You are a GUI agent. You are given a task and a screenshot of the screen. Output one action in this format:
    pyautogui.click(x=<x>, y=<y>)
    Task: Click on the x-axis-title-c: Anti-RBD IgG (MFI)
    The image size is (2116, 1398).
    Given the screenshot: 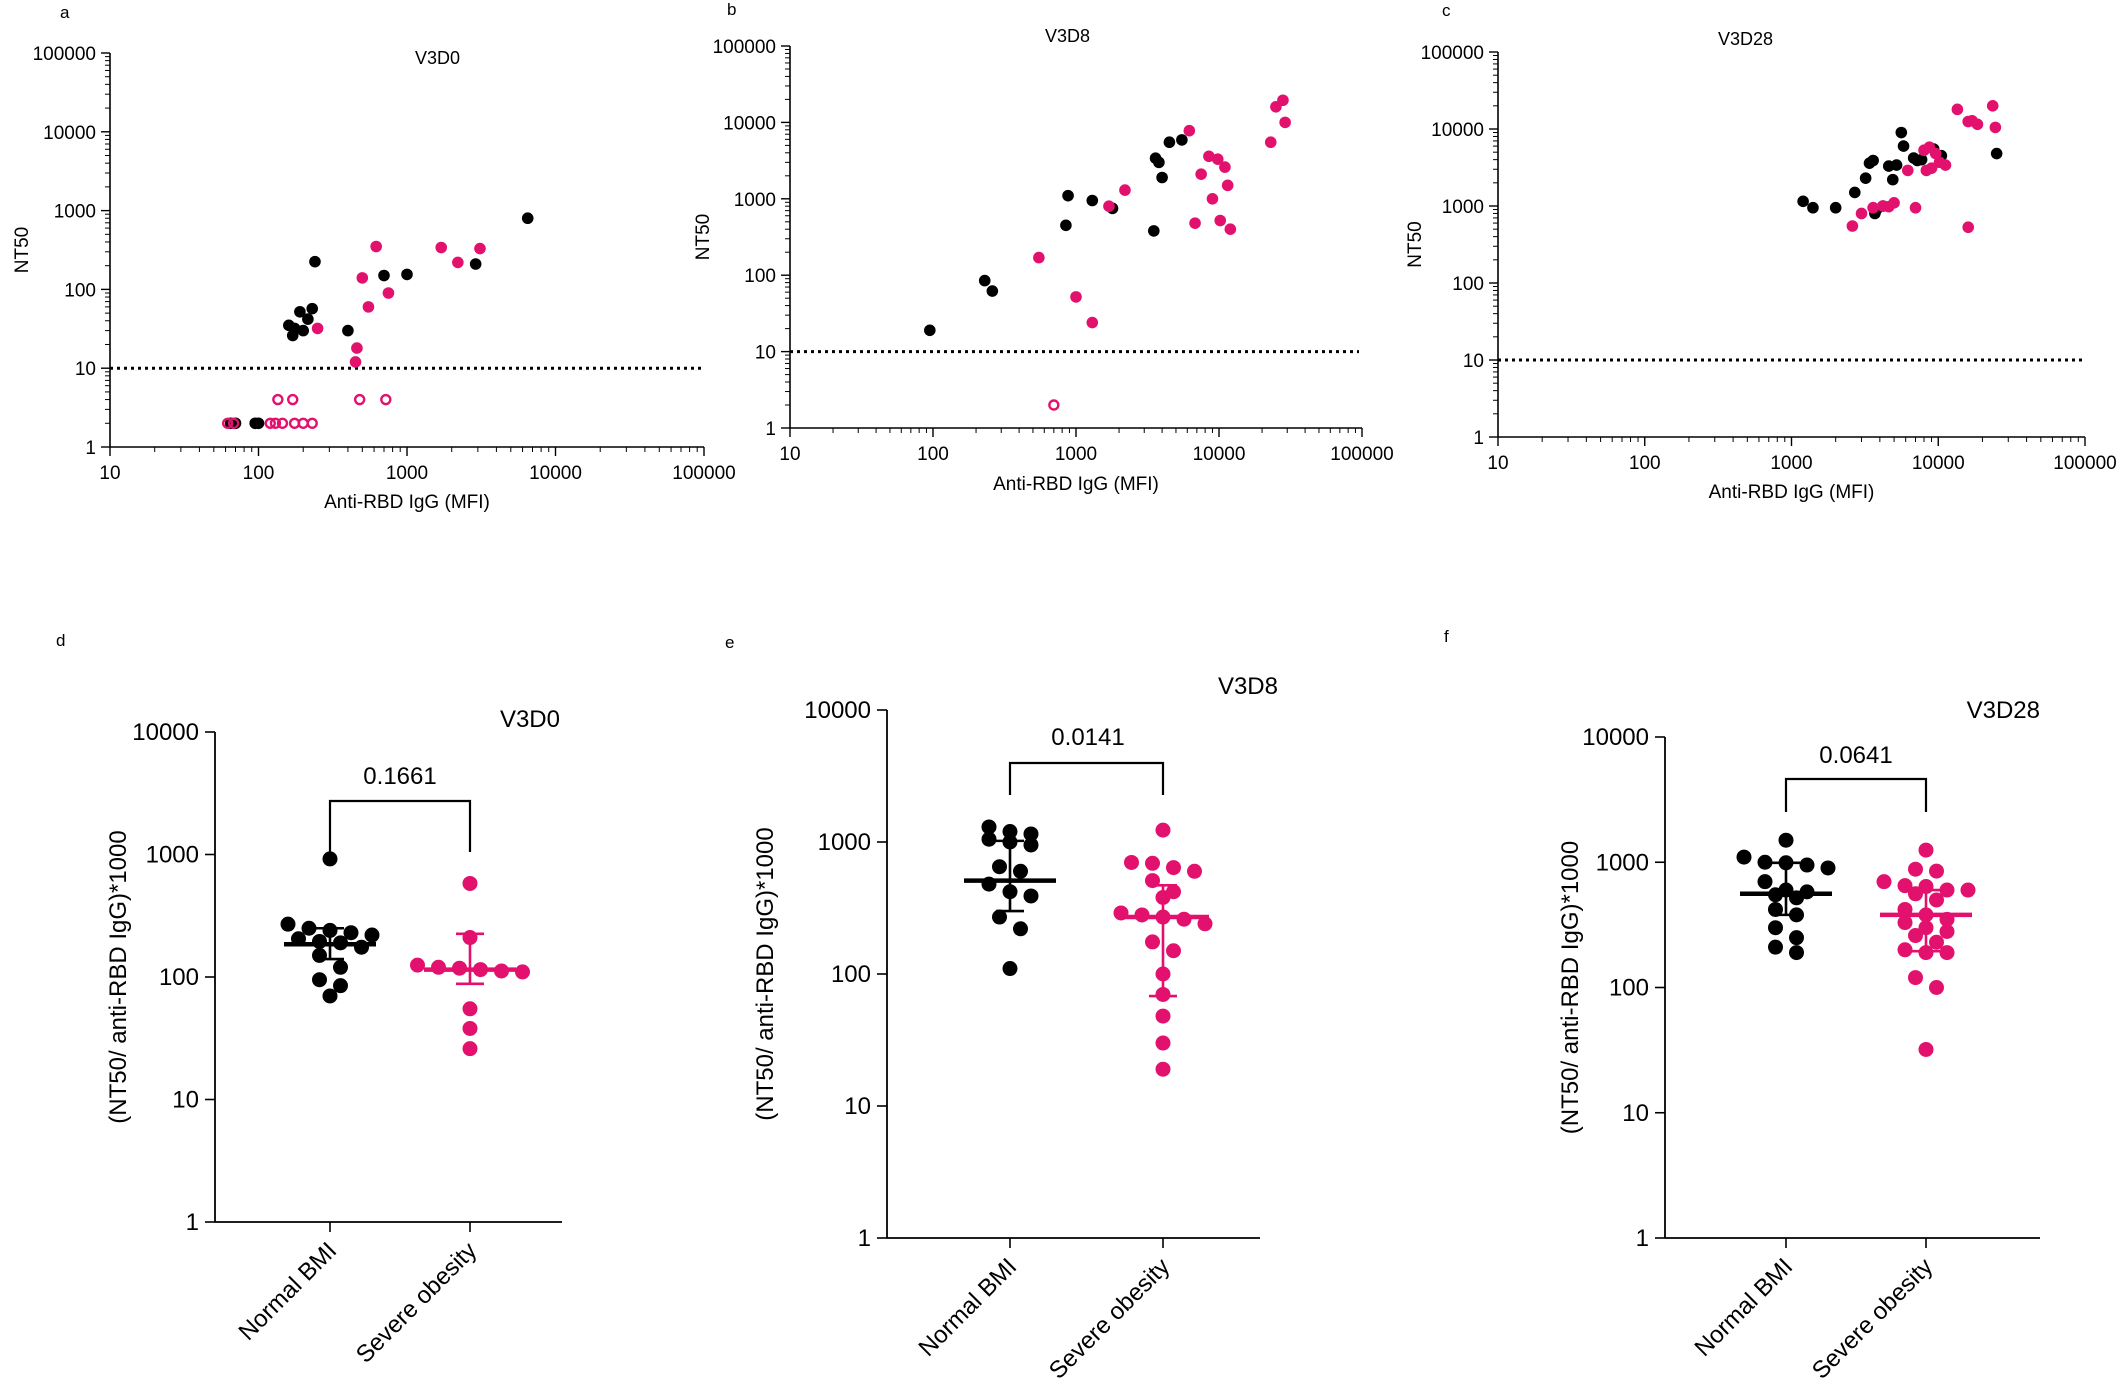 What is the action you would take?
    pyautogui.click(x=1792, y=492)
    